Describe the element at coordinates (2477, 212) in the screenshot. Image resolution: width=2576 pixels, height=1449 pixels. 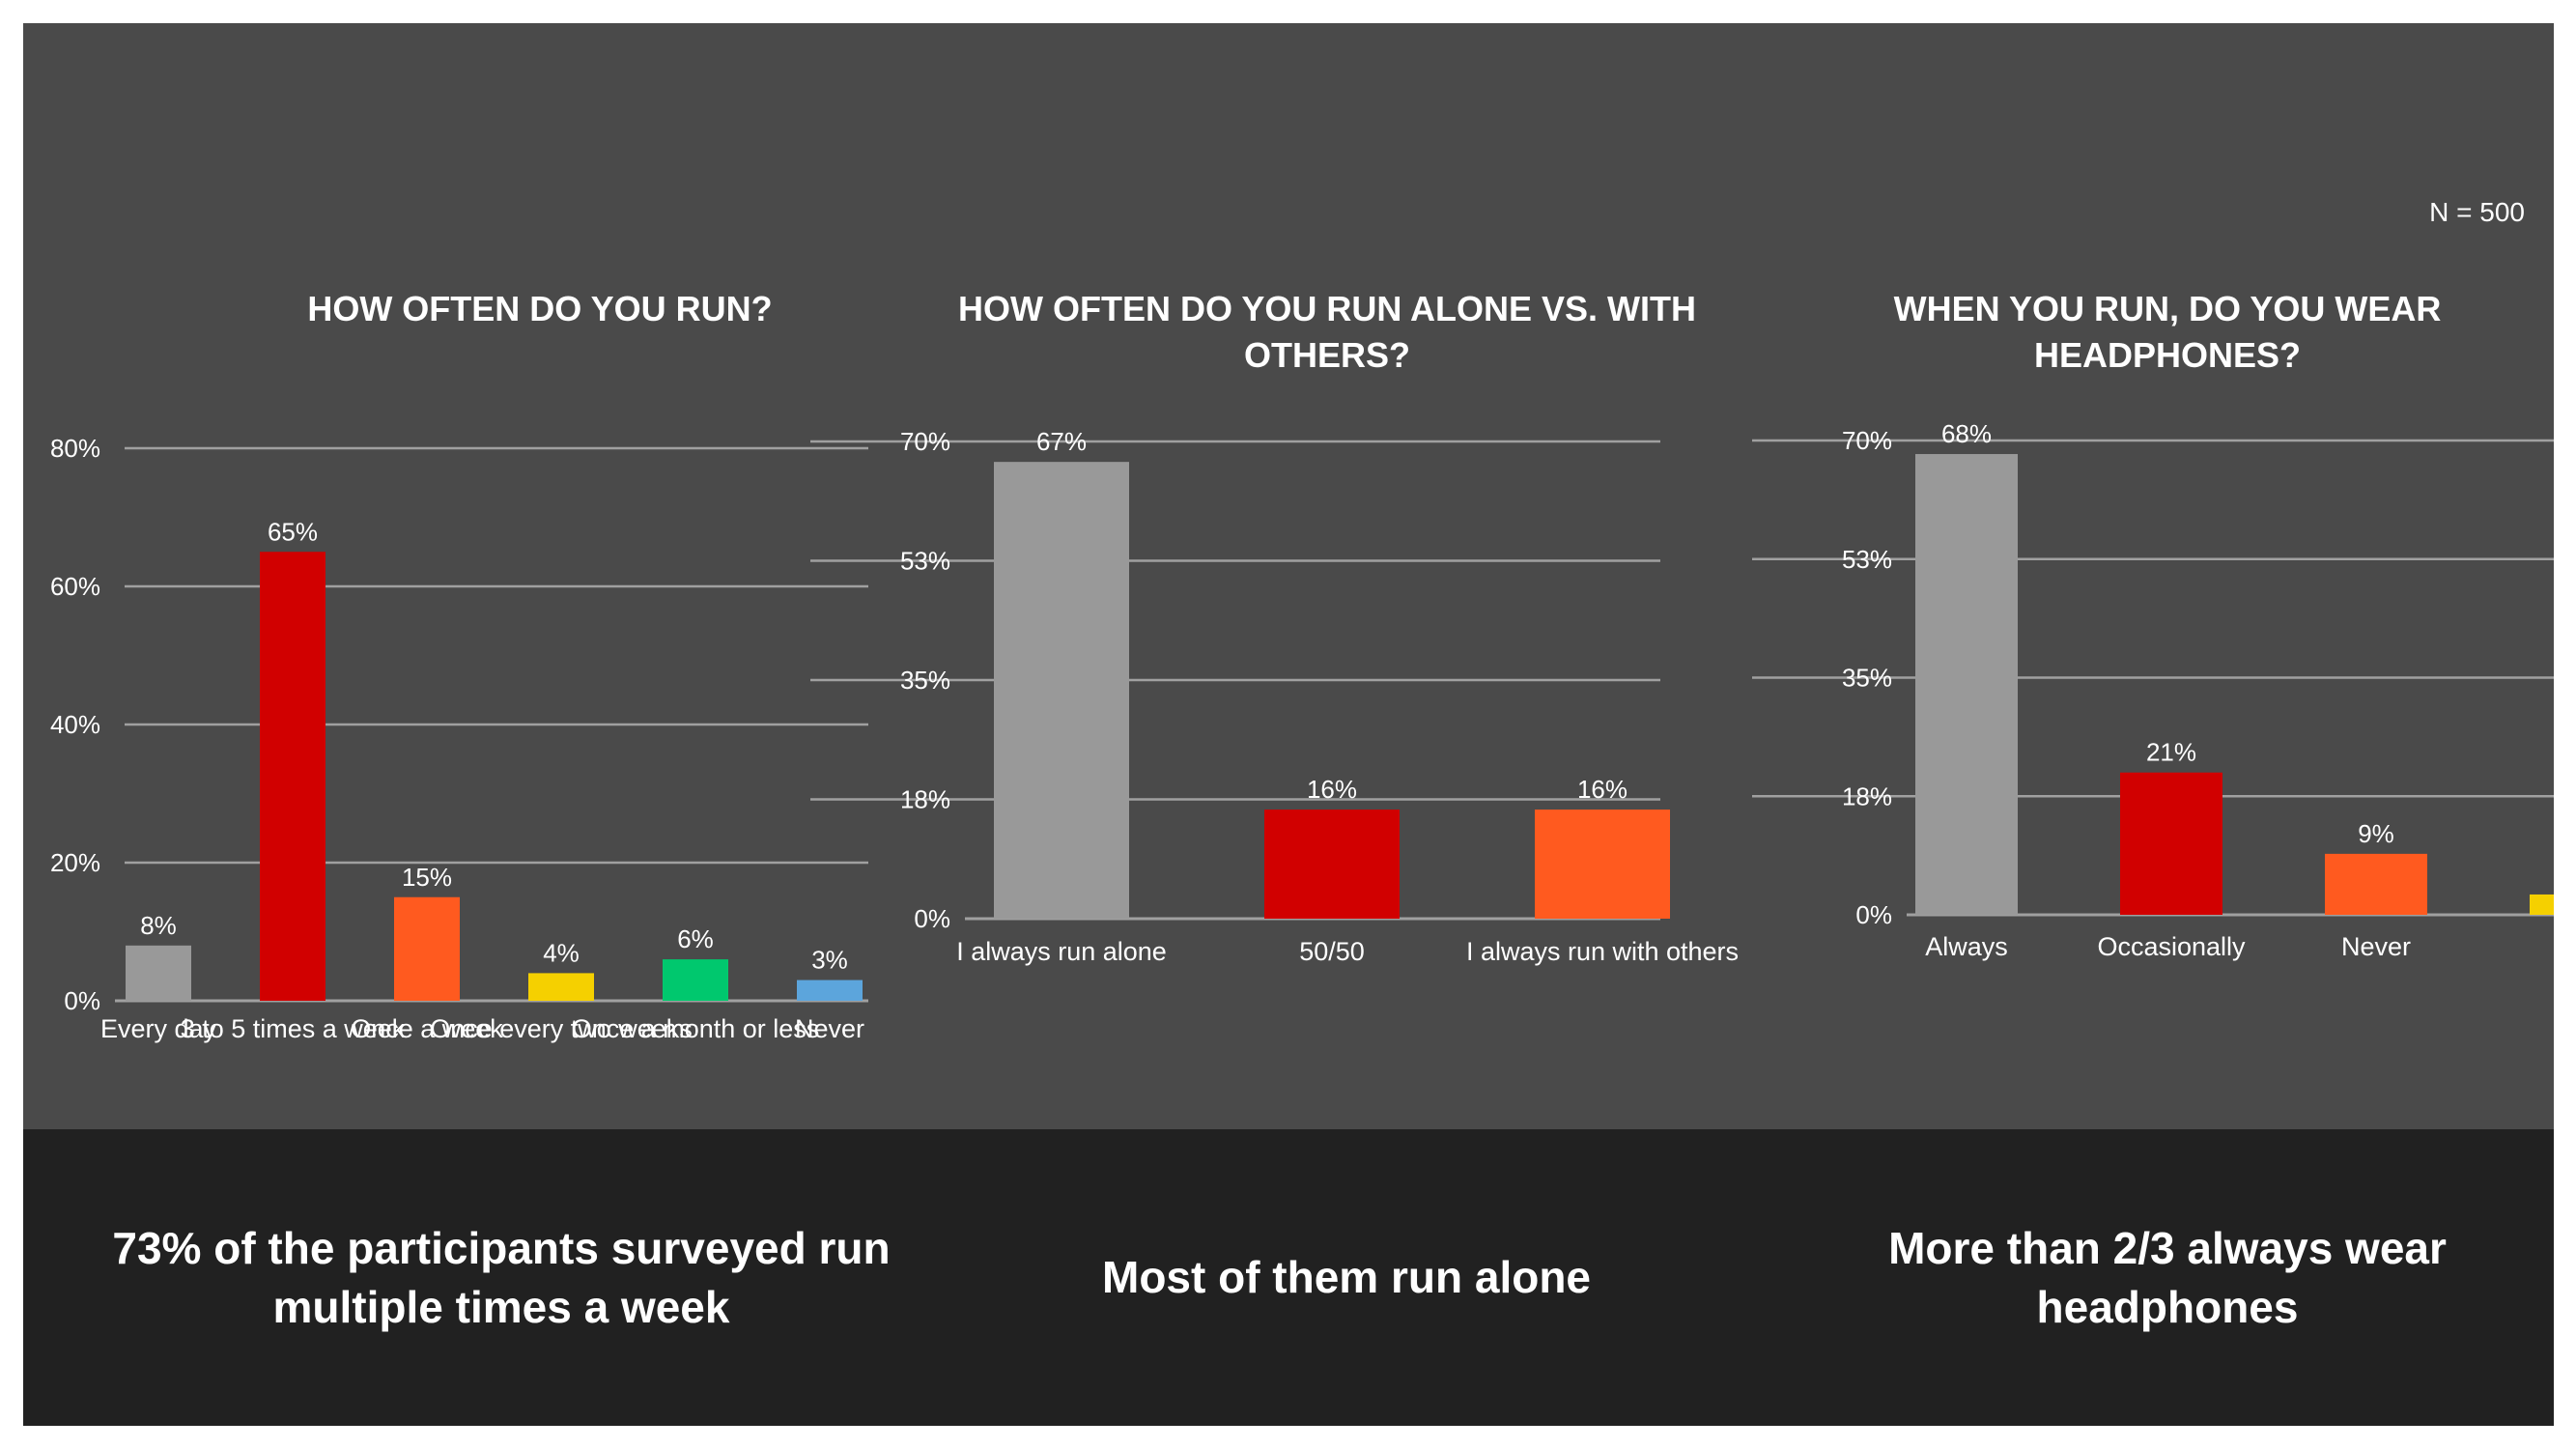
I see `sample-size-label: N = 500` at that location.